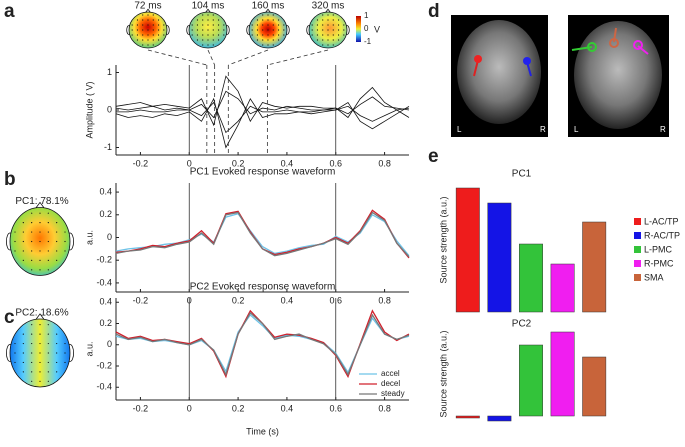 The image size is (685, 447). I want to click on x-tick-label: -0.2, so click(141, 300).